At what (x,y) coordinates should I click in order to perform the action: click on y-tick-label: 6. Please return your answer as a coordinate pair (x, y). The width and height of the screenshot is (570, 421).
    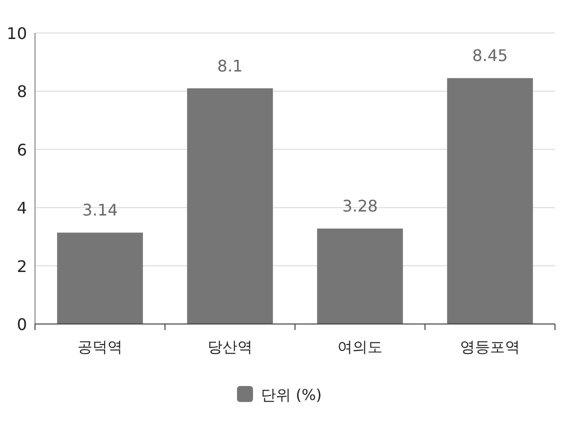
    Looking at the image, I should click on (21, 150).